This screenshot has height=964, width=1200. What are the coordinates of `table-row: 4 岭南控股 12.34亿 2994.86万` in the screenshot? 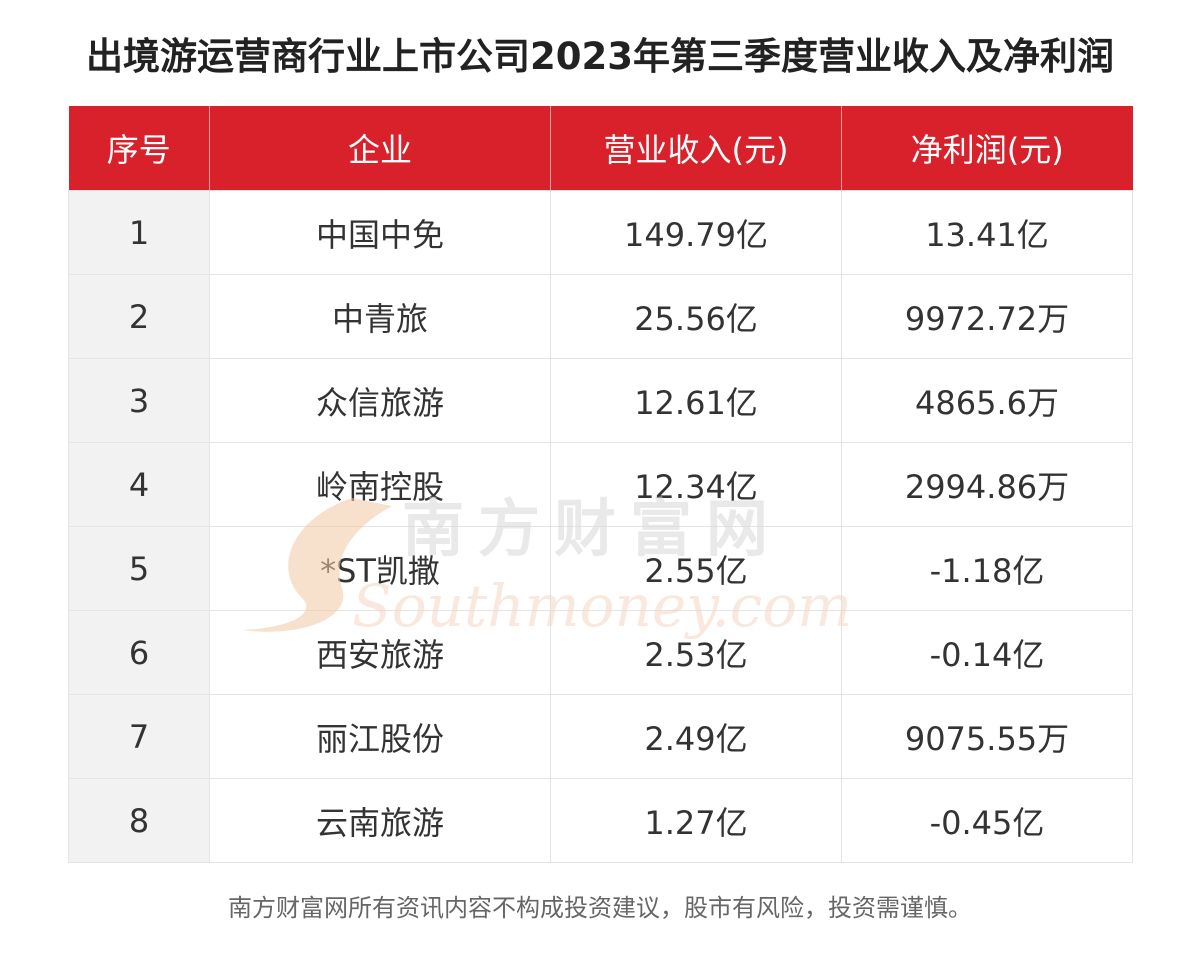 It's located at (600, 484).